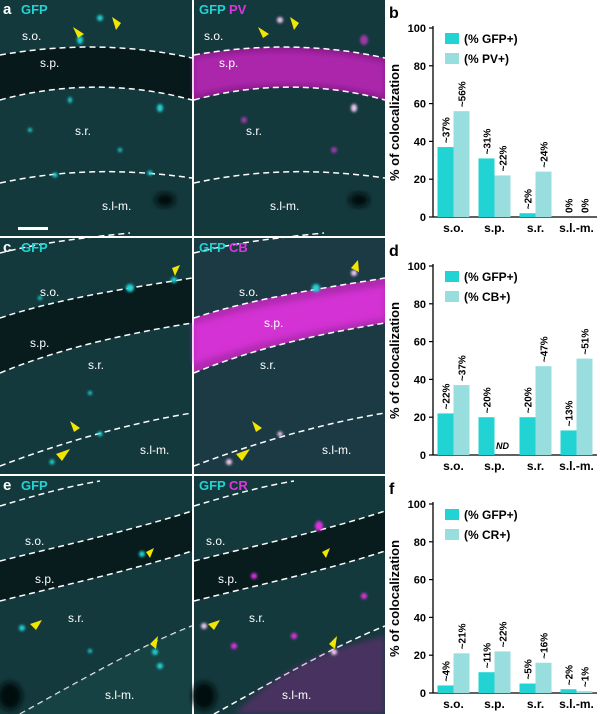 This screenshot has height=714, width=600. Describe the element at coordinates (96, 595) in the screenshot. I see `micrograph-e-gfp: e GFP s.o. s.p. s.r. s.l-m.` at that location.